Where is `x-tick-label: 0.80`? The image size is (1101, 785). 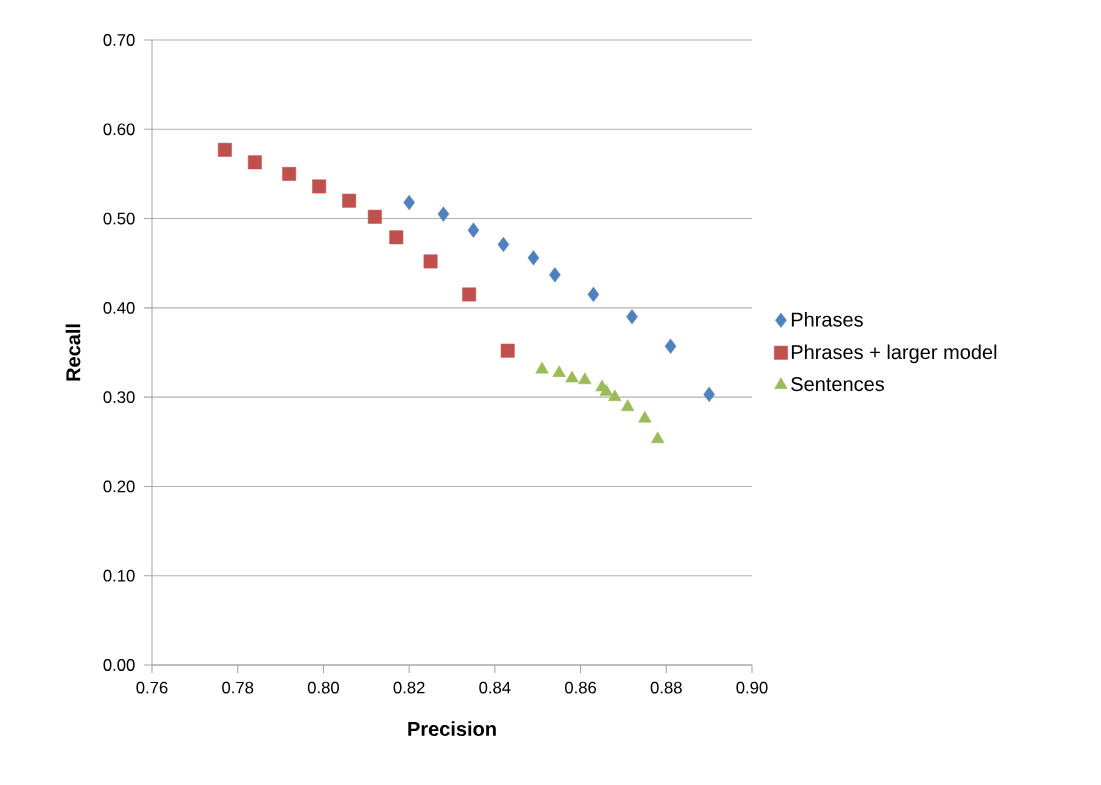
x-tick-label: 0.80 is located at coordinates (323, 687).